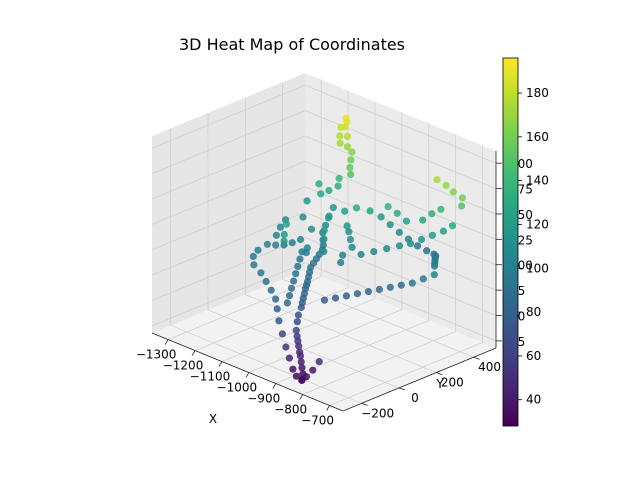  I want to click on x-tick-label: −700, so click(317, 421).